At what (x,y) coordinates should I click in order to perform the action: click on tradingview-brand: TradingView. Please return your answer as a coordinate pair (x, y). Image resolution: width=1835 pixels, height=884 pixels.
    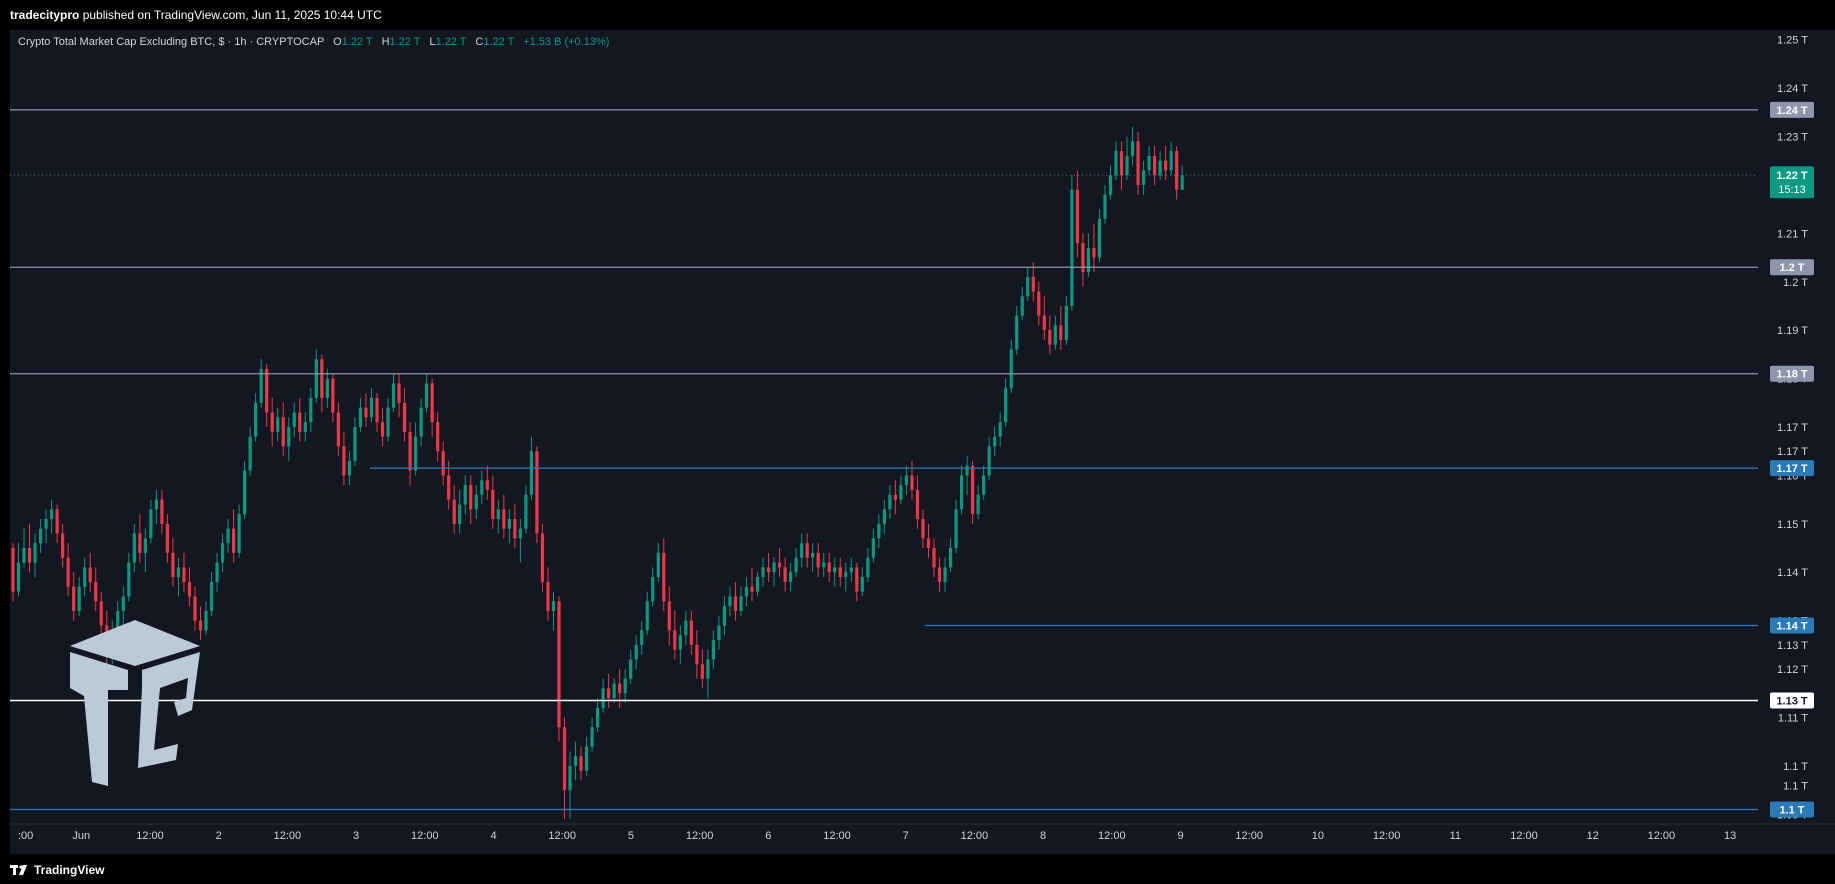
    Looking at the image, I should click on (57, 870).